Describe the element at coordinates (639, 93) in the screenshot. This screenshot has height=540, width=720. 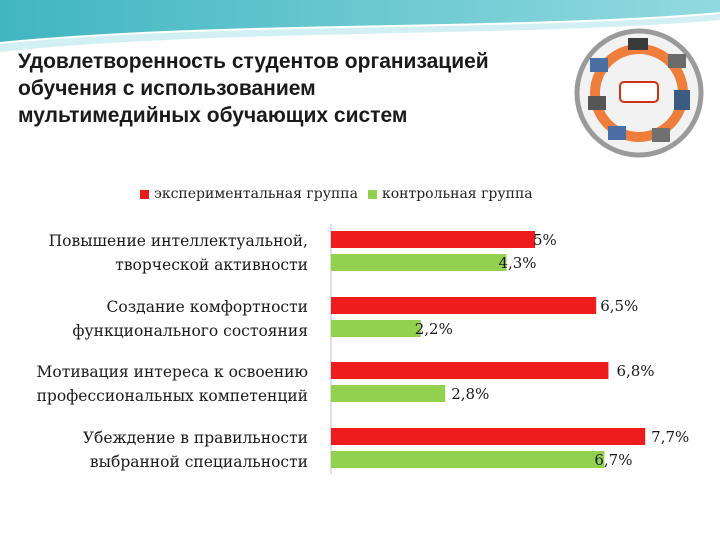
I see `multimedia-logo` at that location.